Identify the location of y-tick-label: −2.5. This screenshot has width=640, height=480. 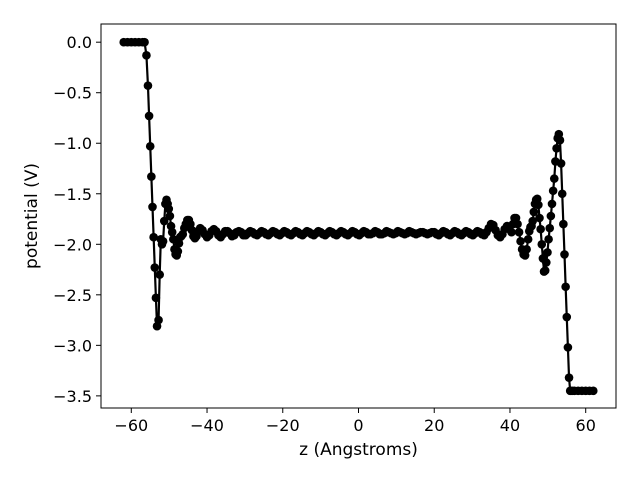
(72, 295).